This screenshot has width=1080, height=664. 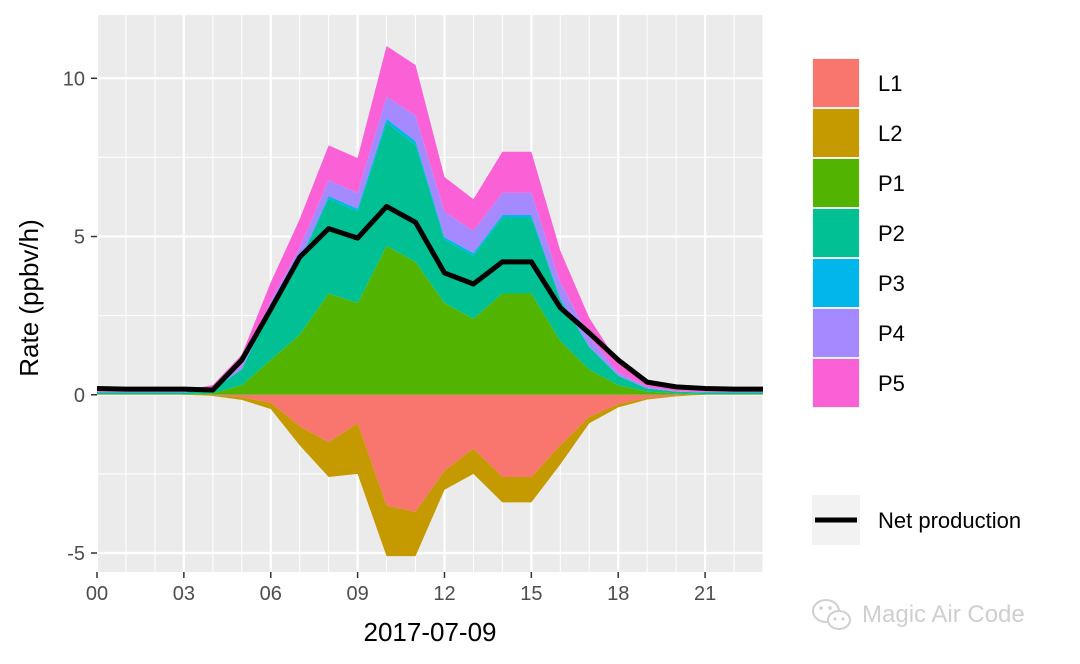 I want to click on x-tick-label: 00, so click(x=97, y=594).